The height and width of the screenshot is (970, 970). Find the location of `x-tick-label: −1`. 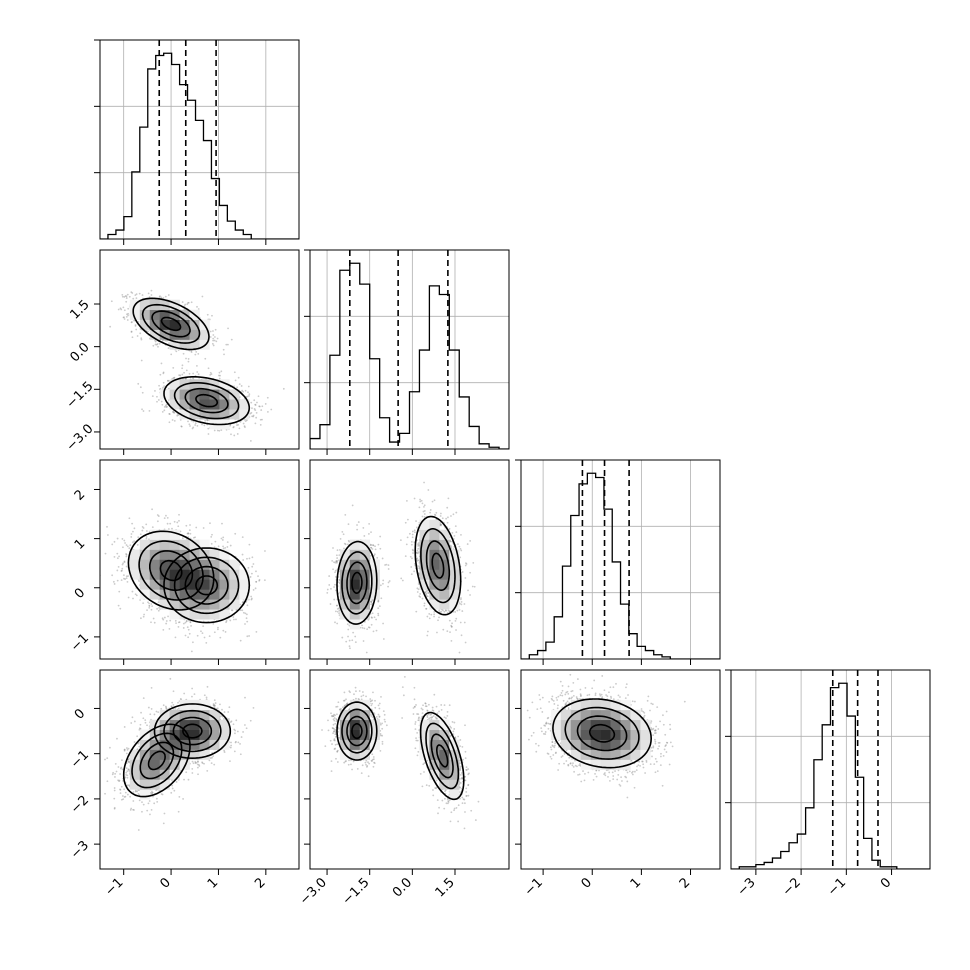

x-tick-label: −1 is located at coordinates (837, 887).